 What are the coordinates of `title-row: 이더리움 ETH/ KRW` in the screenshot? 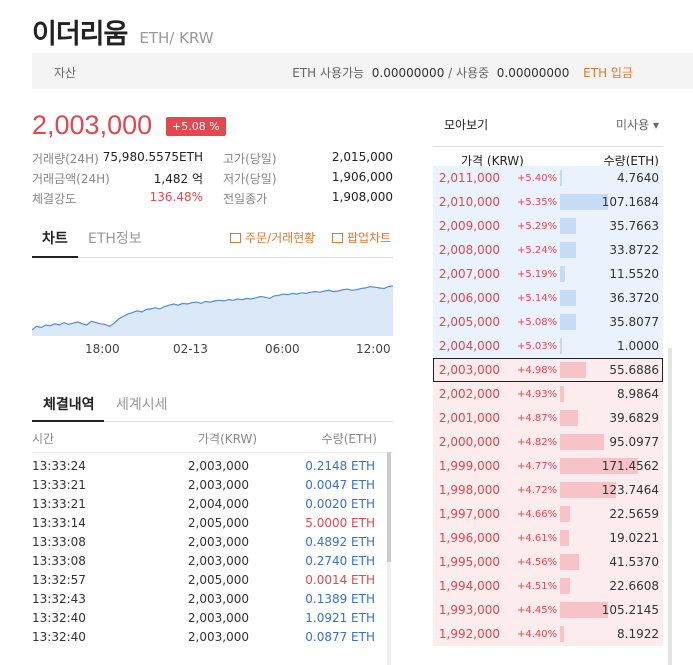 It's located at (123, 31).